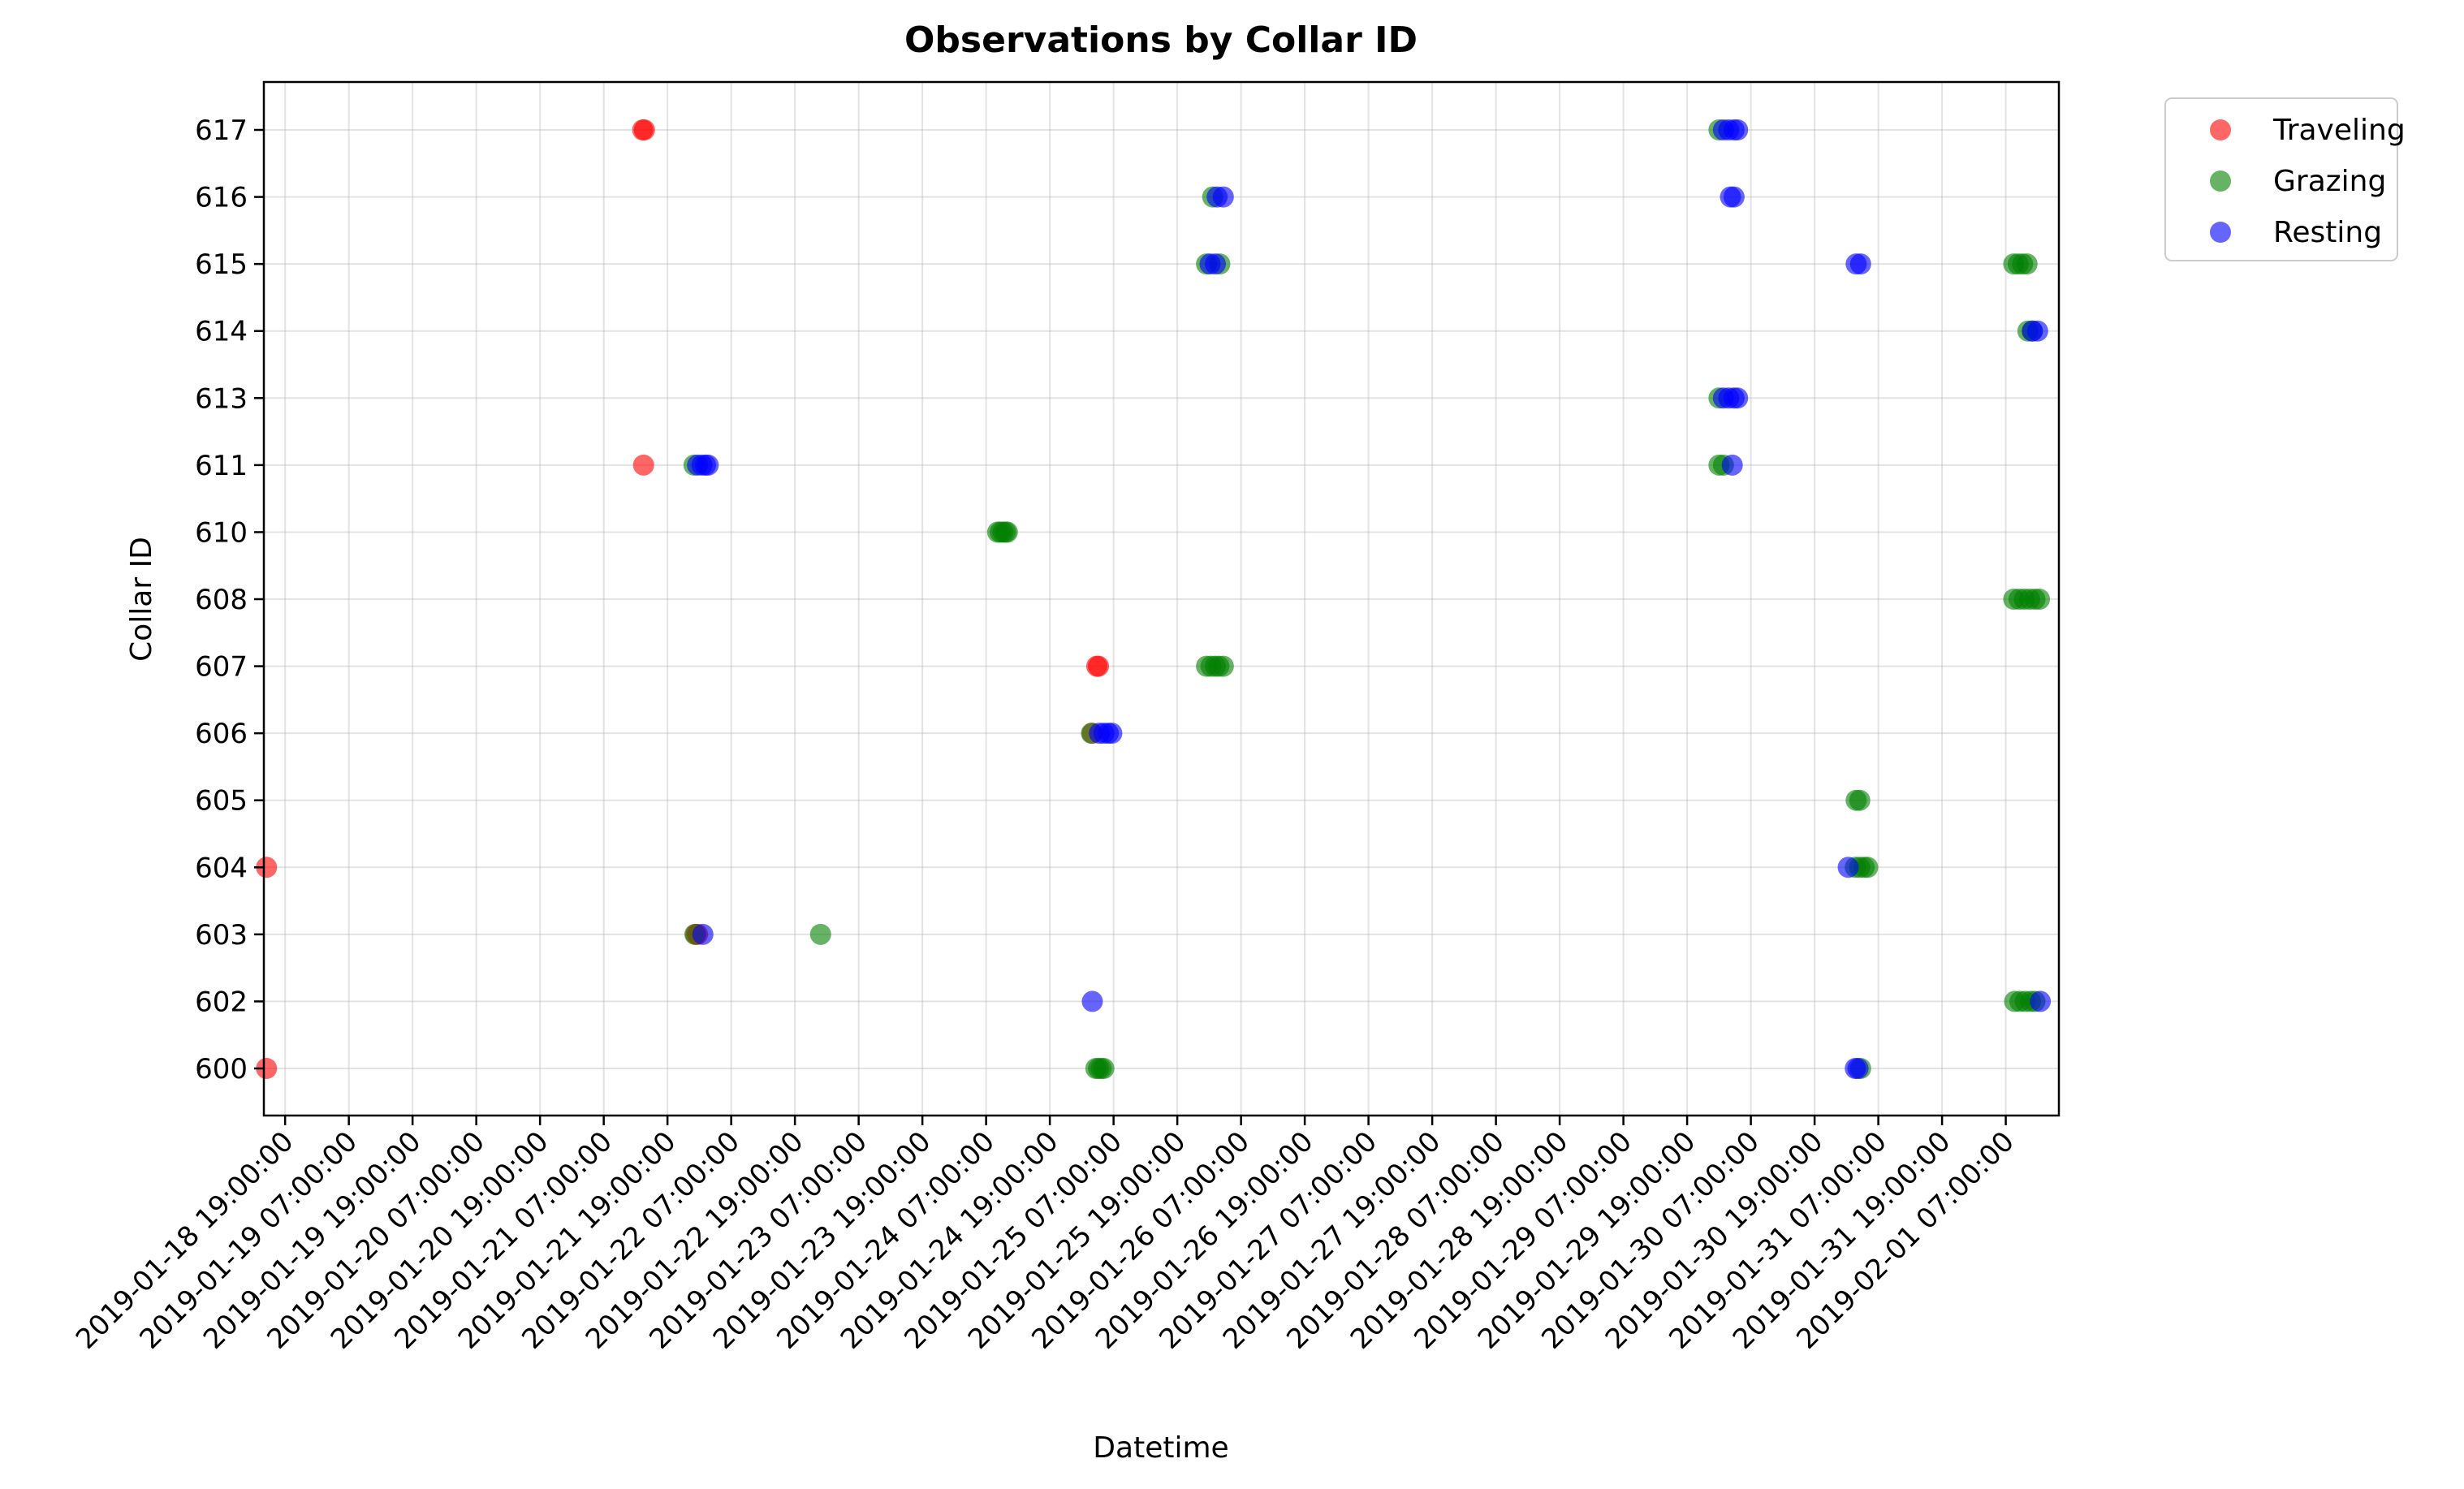 The image size is (2464, 1489). Describe the element at coordinates (2220, 181) in the screenshot. I see `legend-marker-grazing` at that location.